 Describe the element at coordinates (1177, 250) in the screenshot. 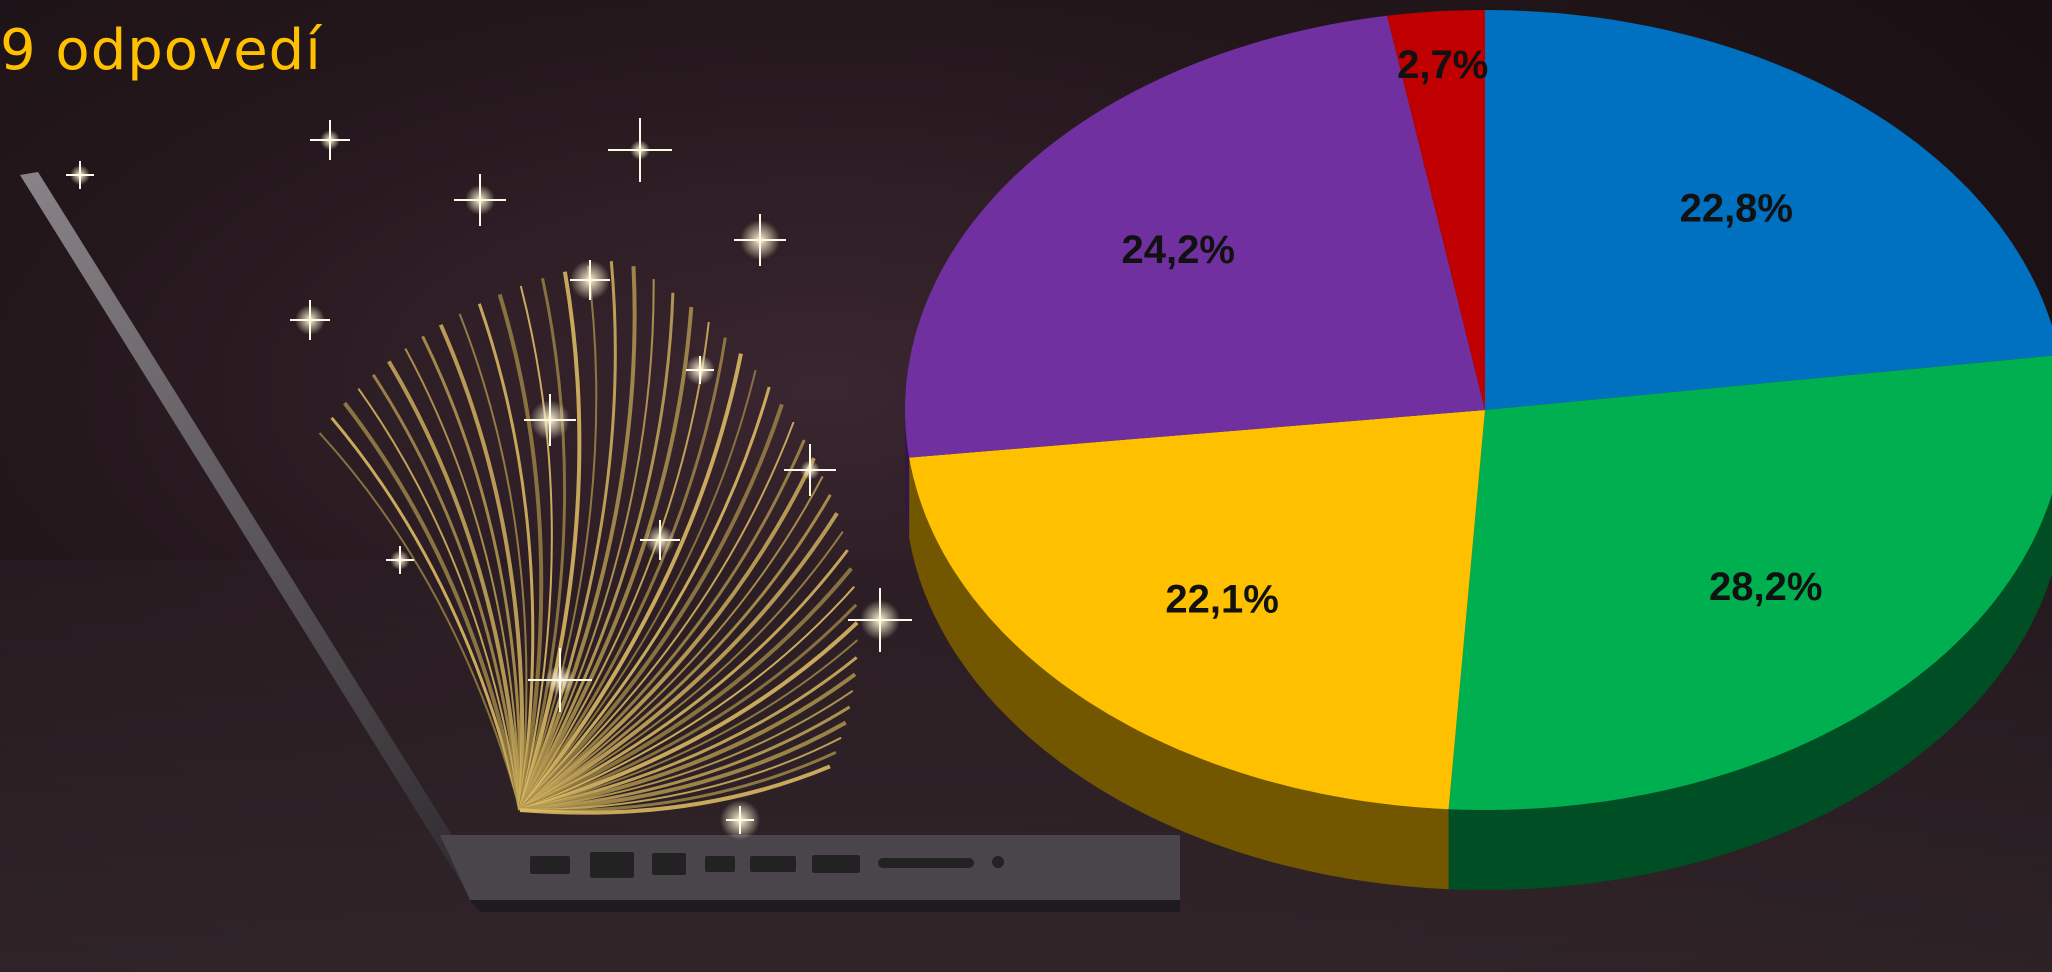

I see `pie-data-label: 24,2%` at that location.